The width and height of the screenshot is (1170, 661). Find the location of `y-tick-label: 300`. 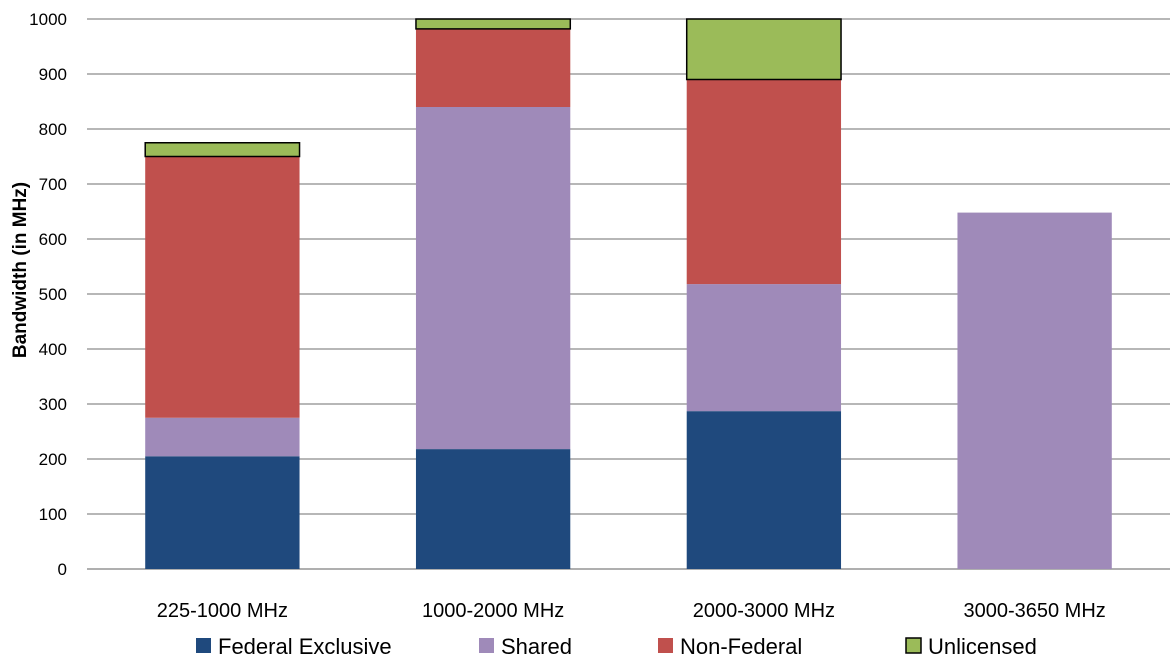

y-tick-label: 300 is located at coordinates (53, 404).